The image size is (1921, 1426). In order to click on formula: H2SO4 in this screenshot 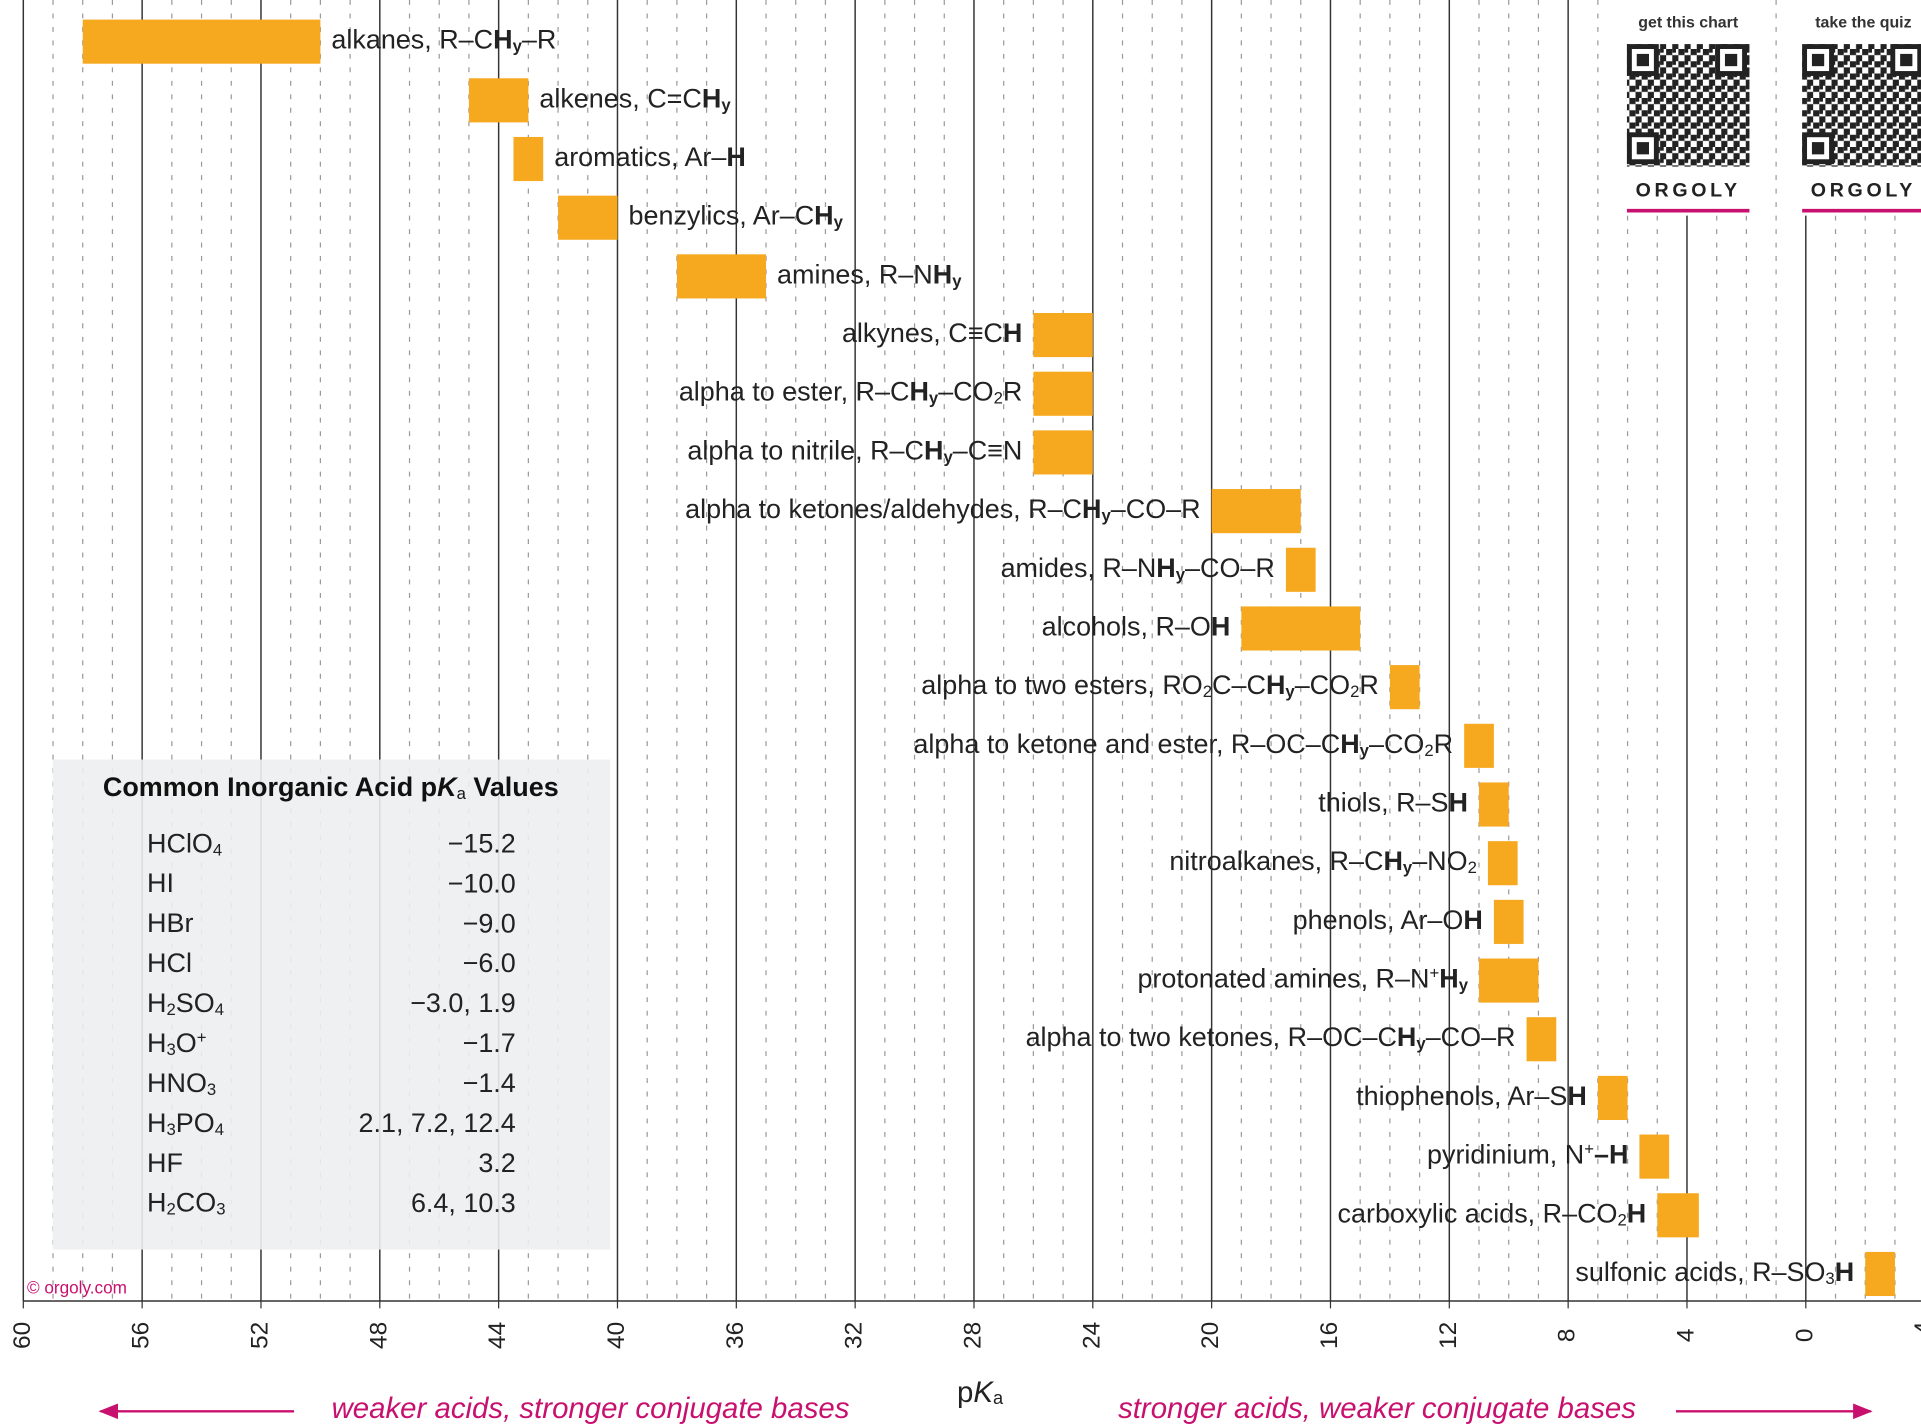, I will do `click(185, 1003)`.